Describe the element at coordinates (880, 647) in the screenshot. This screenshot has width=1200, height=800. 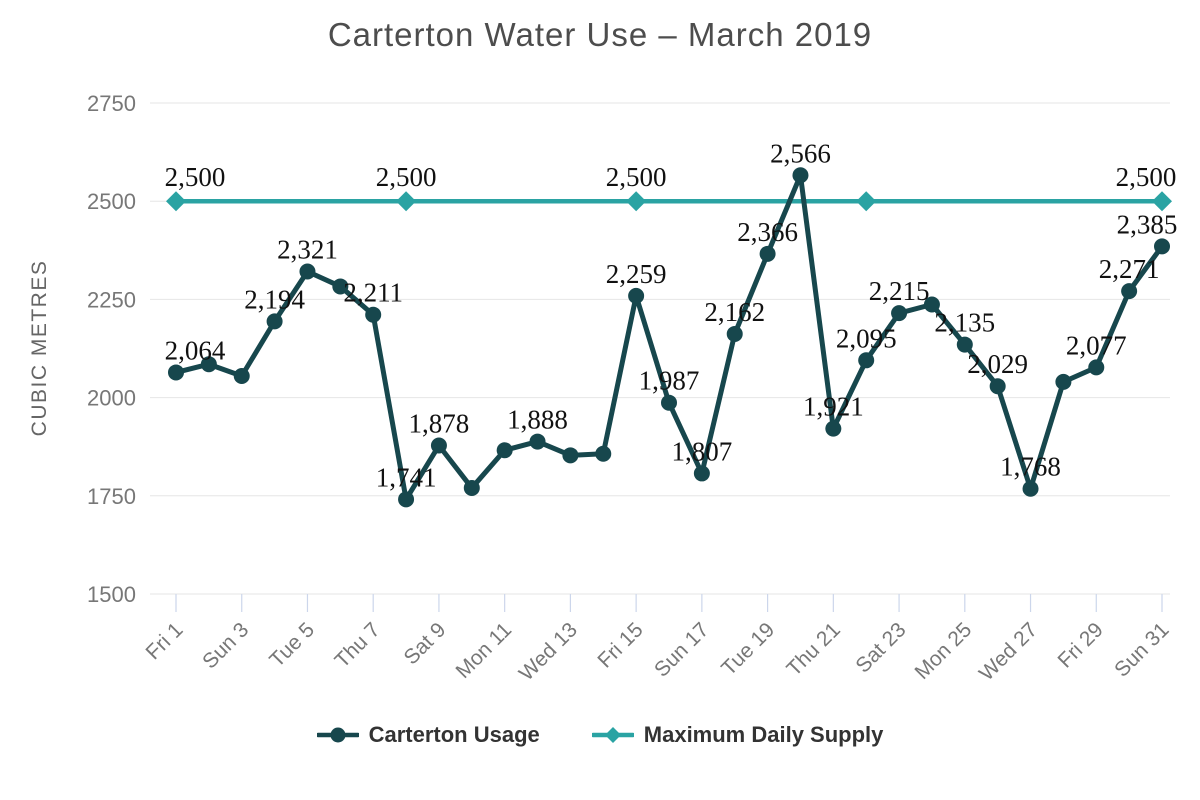
I see `x-tick-label: Sat 23` at that location.